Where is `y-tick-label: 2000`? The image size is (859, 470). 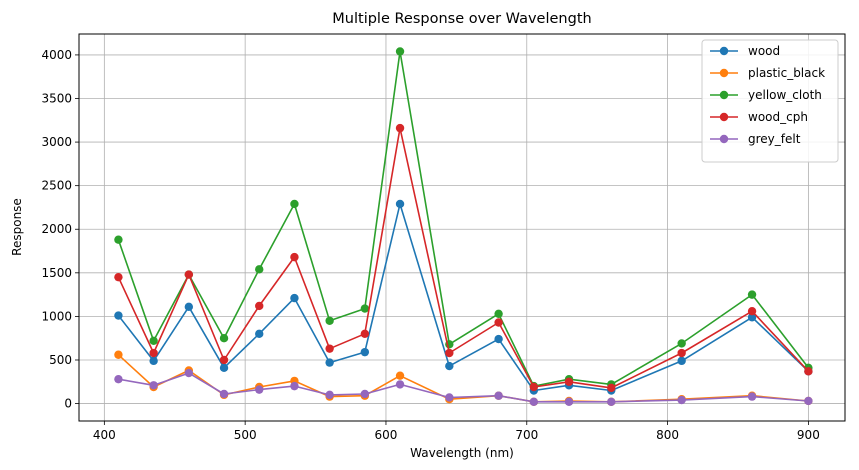 y-tick-label: 2000 is located at coordinates (56, 229).